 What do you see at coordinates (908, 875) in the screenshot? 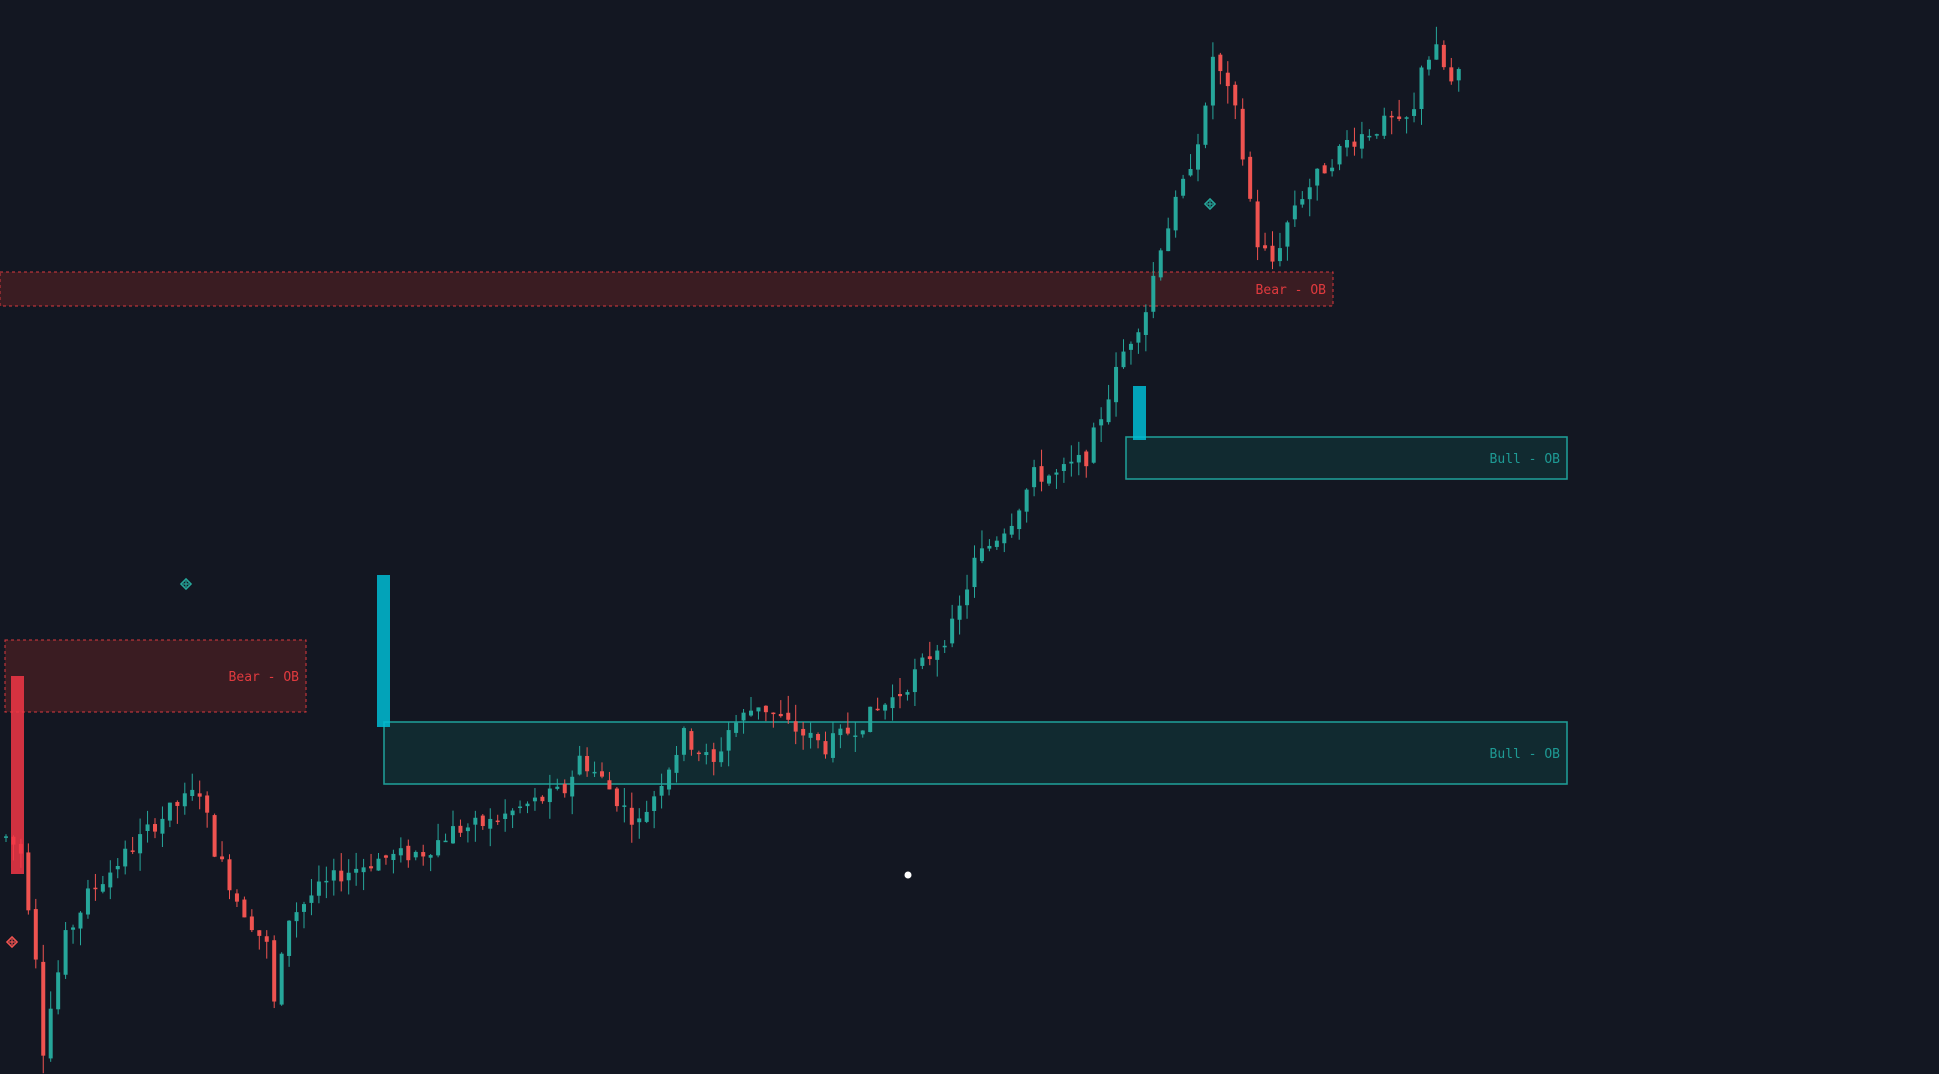
I see `crosshair-dot-icon` at bounding box center [908, 875].